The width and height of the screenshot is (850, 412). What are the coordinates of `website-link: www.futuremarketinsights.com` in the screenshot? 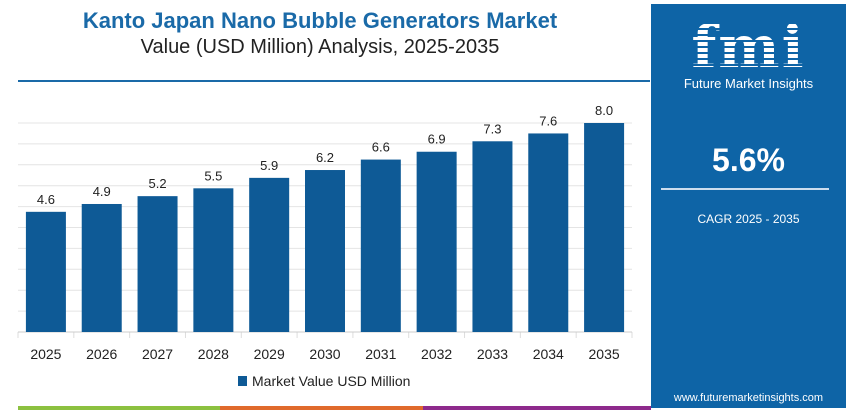 It's located at (748, 398).